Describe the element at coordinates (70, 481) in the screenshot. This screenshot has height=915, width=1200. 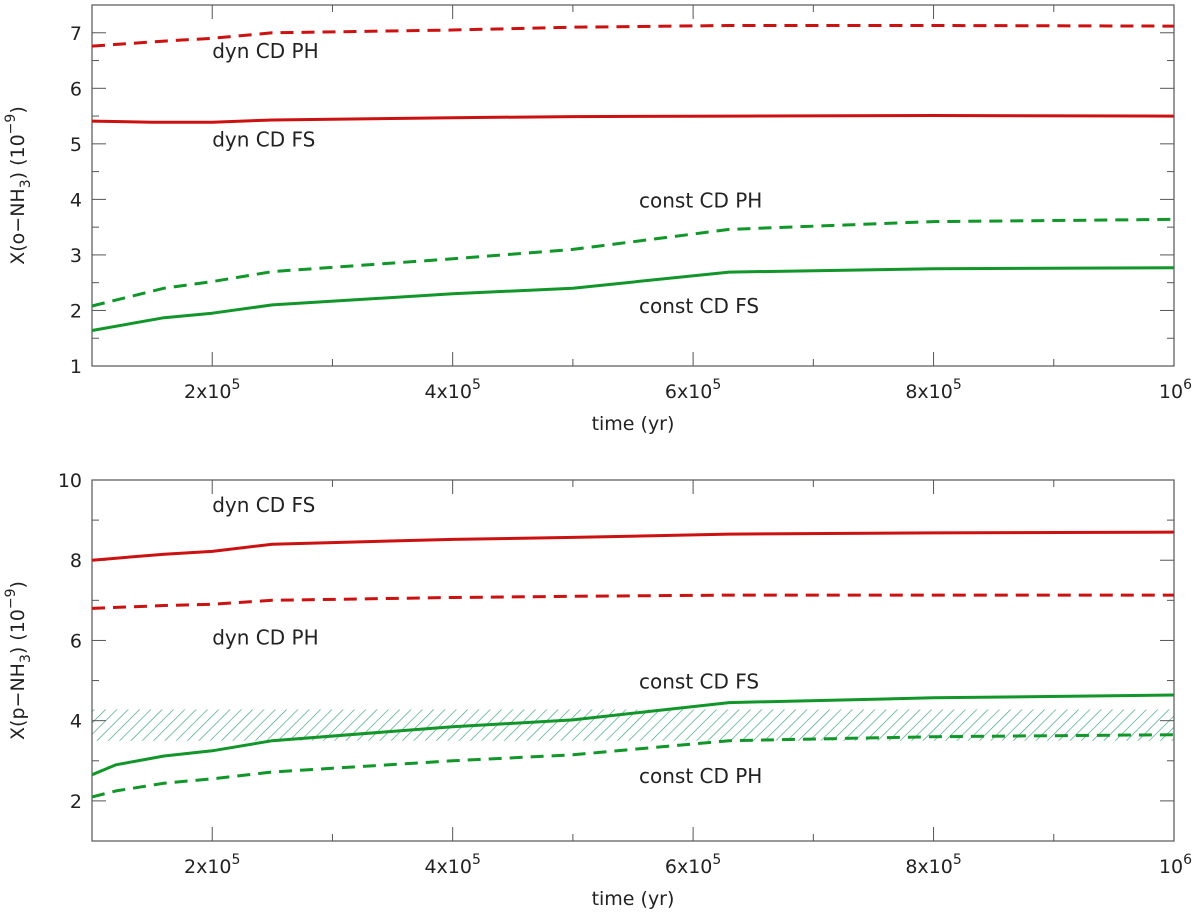
I see `y-tick-label: 10` at that location.